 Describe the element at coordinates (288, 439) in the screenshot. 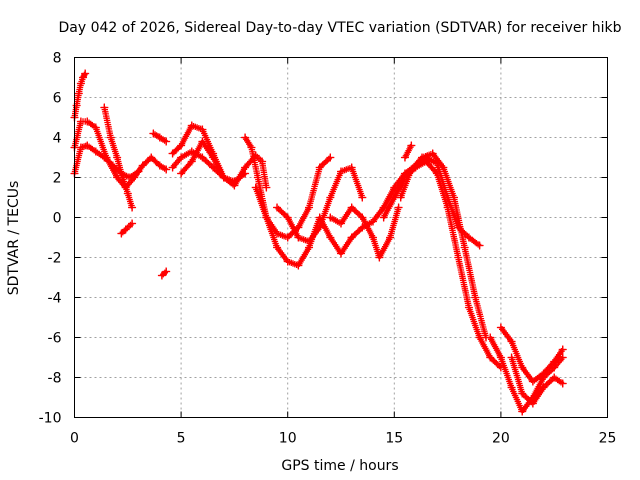

I see `x-tick-label: 10` at that location.